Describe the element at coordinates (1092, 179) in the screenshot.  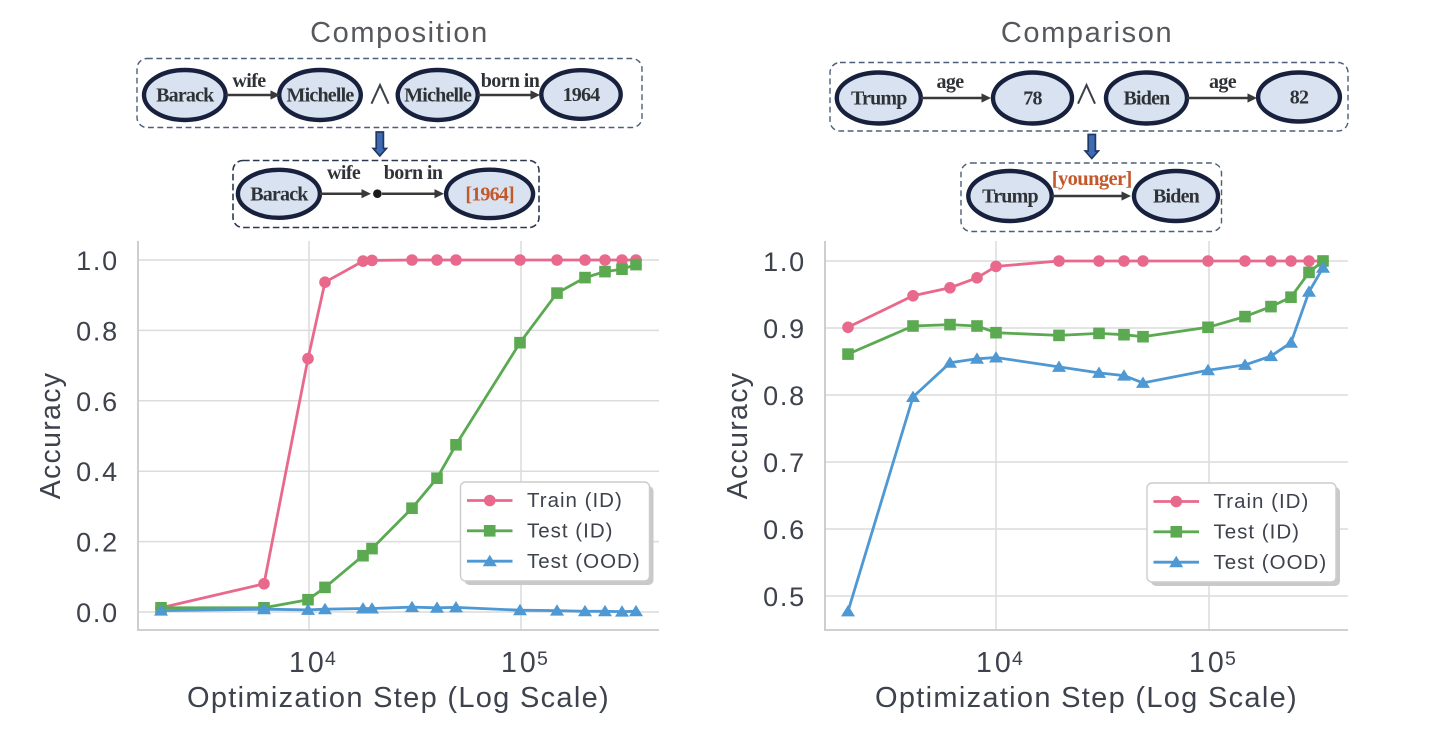
I see `svg-text: [younger]` at that location.